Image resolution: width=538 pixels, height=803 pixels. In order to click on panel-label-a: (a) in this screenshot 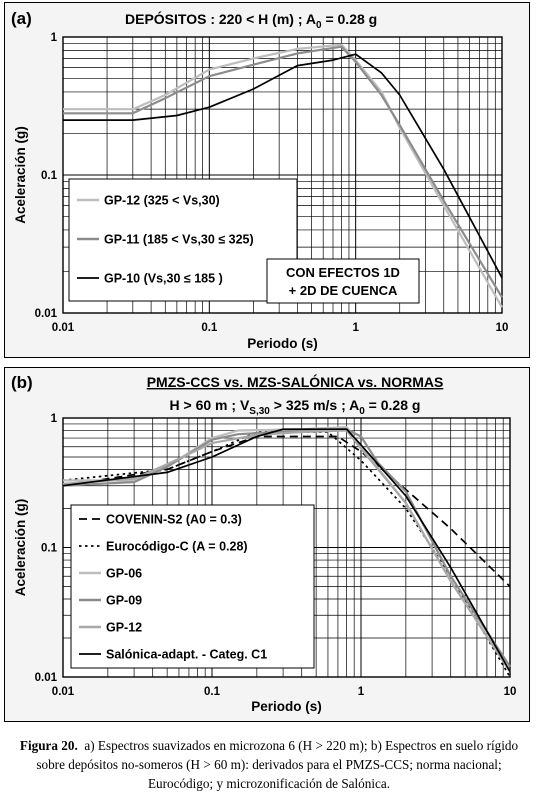, I will do `click(21, 18)`.